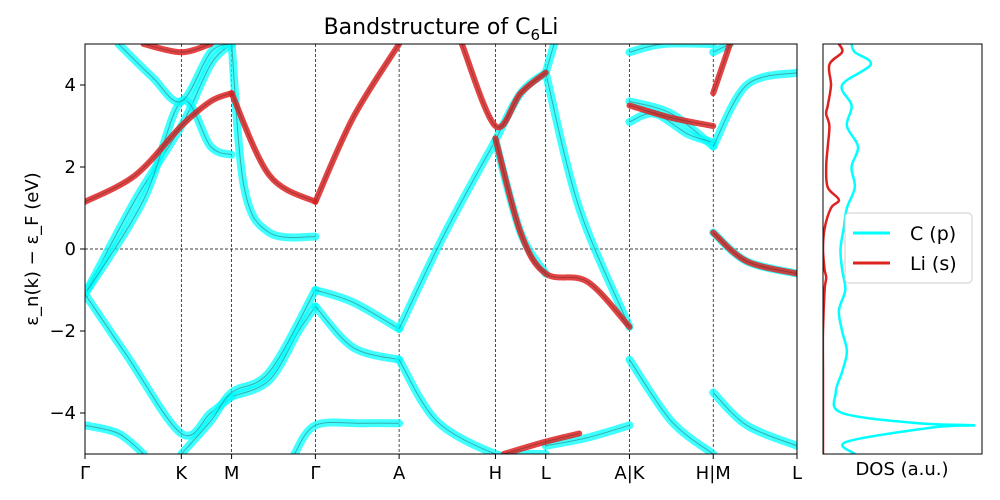 This screenshot has height=500, width=1000. What do you see at coordinates (32, 248) in the screenshot?
I see `y-axis-label: ε_n(k) − ε_F (eV)` at bounding box center [32, 248].